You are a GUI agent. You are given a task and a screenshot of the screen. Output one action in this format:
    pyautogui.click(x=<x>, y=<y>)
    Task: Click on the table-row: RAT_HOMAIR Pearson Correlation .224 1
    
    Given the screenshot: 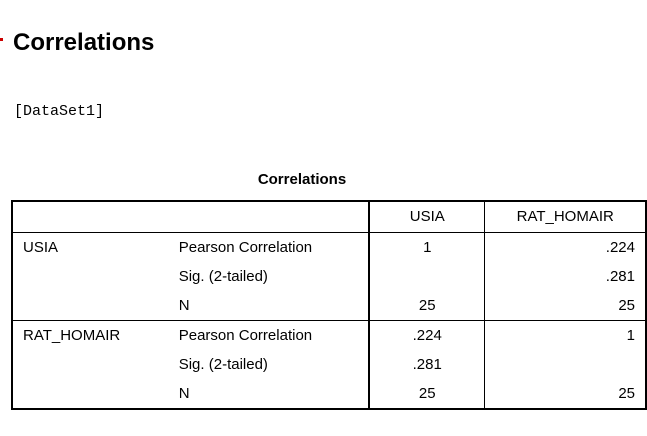 What is the action you would take?
    pyautogui.click(x=329, y=335)
    